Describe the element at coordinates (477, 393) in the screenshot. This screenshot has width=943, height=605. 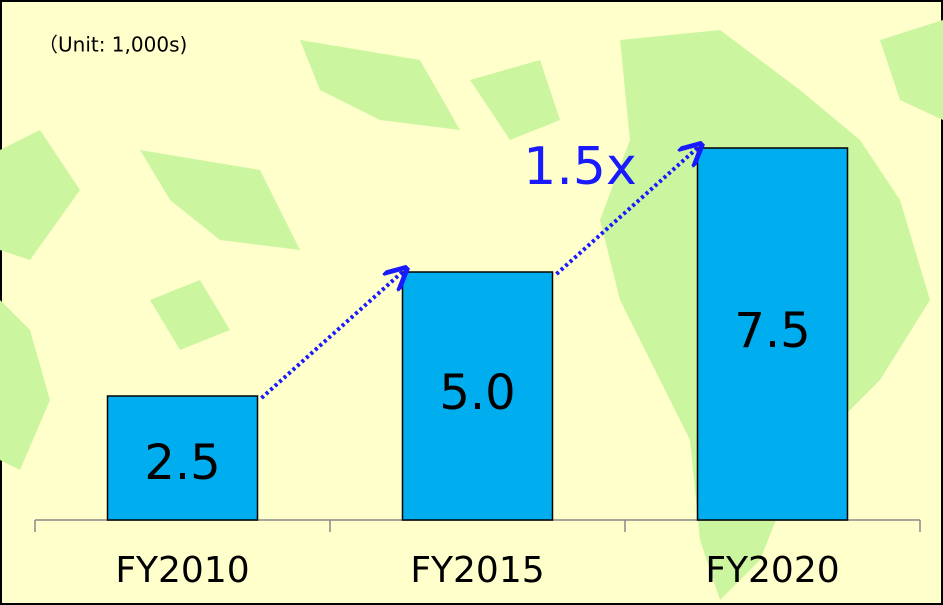
I see `value-label: 5.0` at that location.